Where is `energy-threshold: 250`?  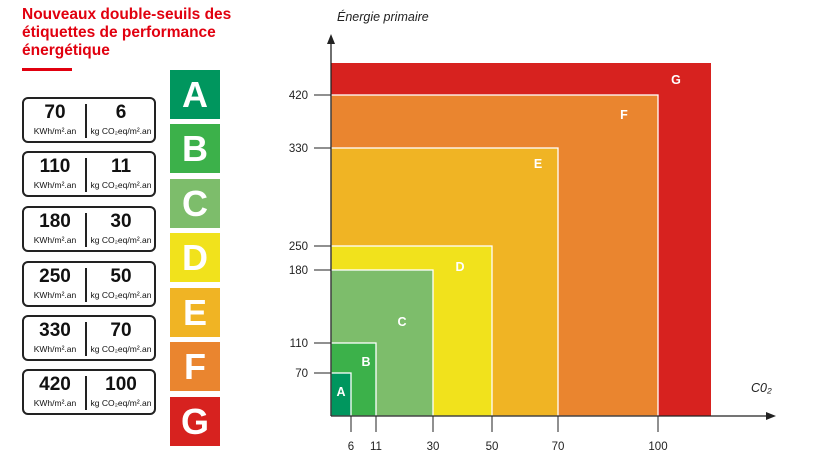 energy-threshold: 250 is located at coordinates (55, 276).